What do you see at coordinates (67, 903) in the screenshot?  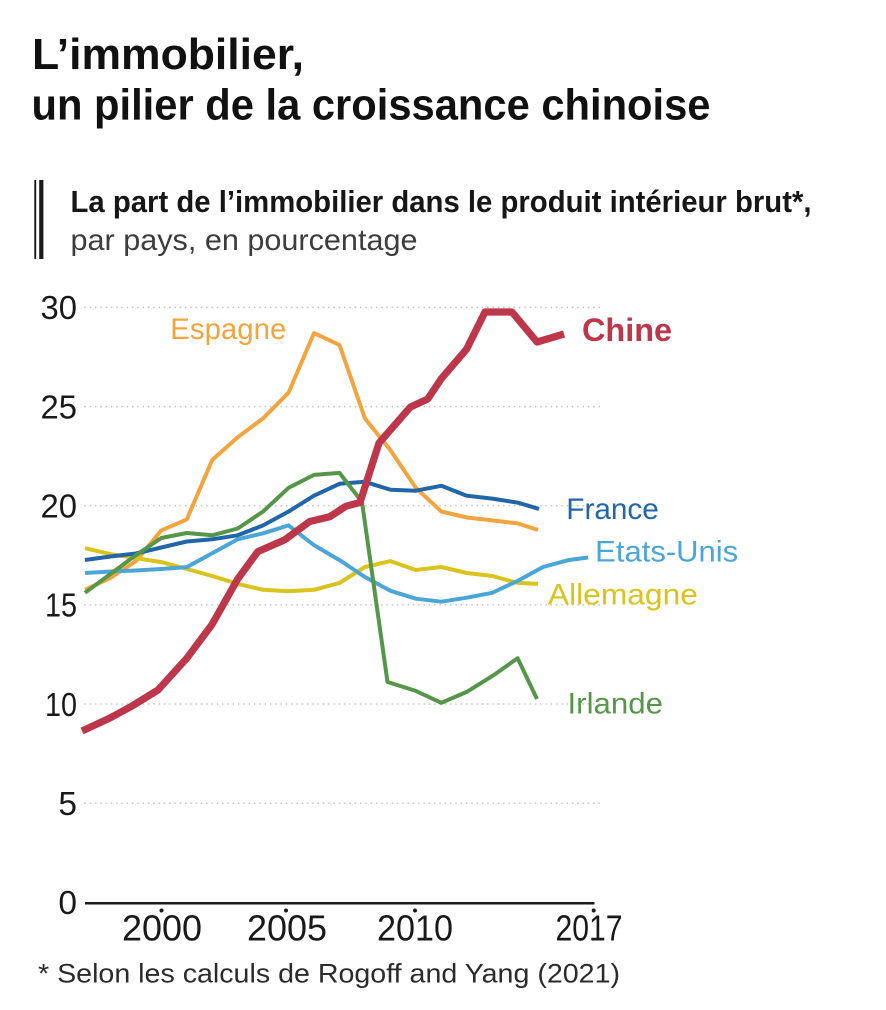 I see `svg-text: 0` at bounding box center [67, 903].